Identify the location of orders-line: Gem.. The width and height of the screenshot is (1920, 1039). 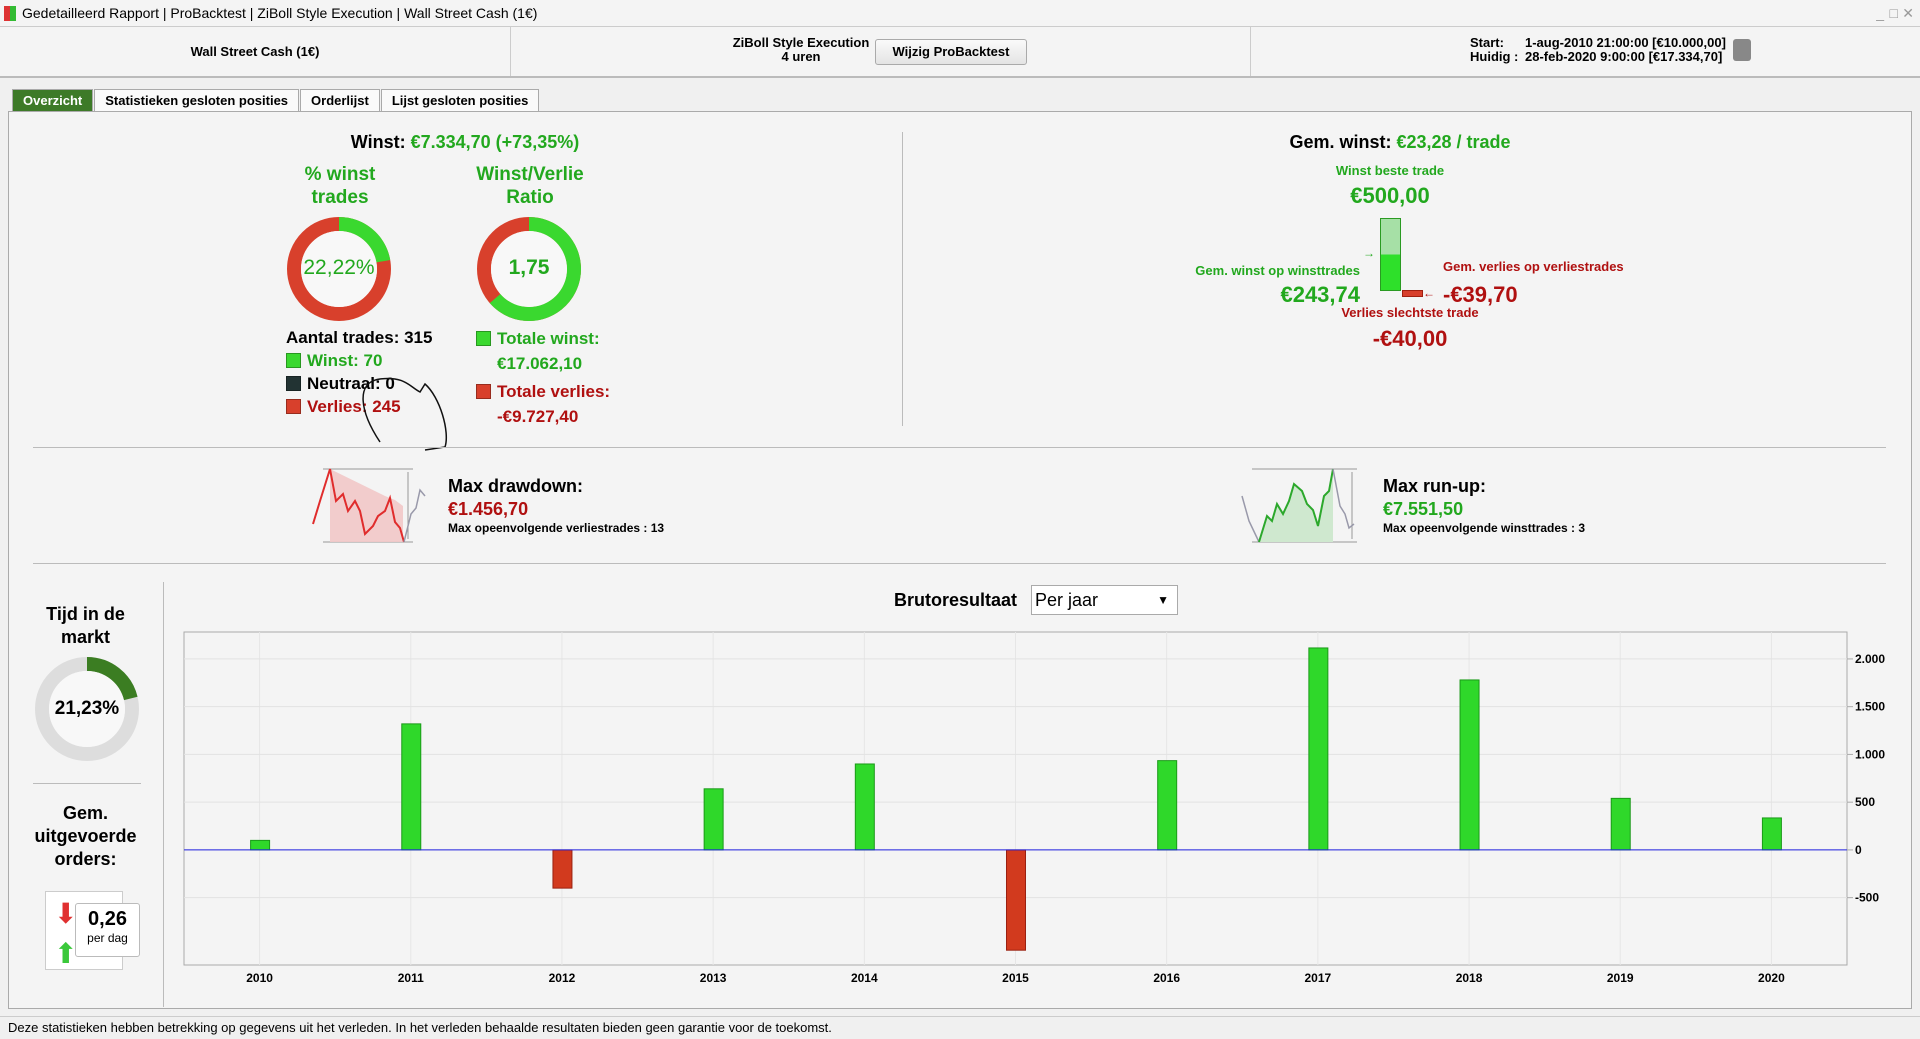
(85, 813).